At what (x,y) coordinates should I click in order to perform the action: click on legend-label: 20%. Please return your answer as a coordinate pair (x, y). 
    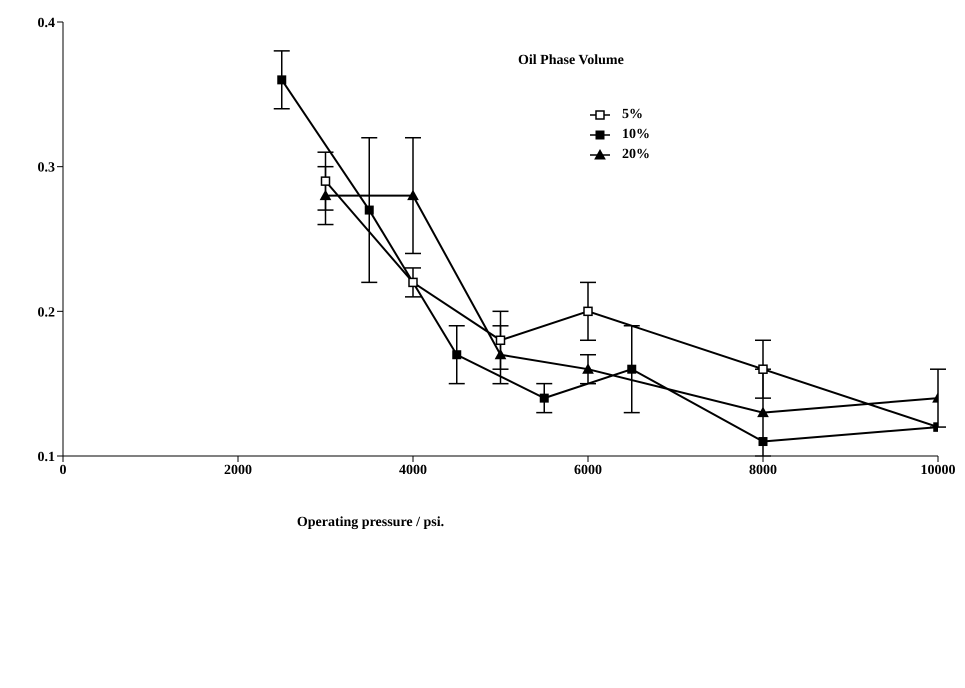
    Looking at the image, I should click on (636, 155).